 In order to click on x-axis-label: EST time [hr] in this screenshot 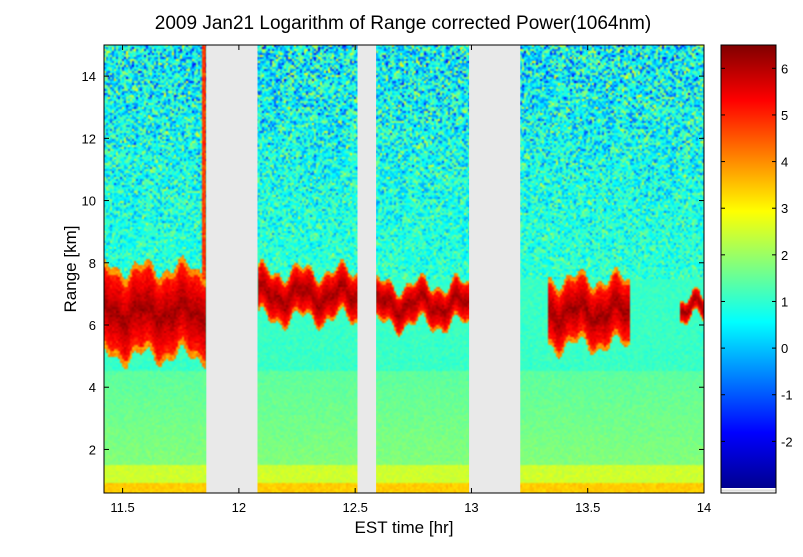, I will do `click(404, 527)`.